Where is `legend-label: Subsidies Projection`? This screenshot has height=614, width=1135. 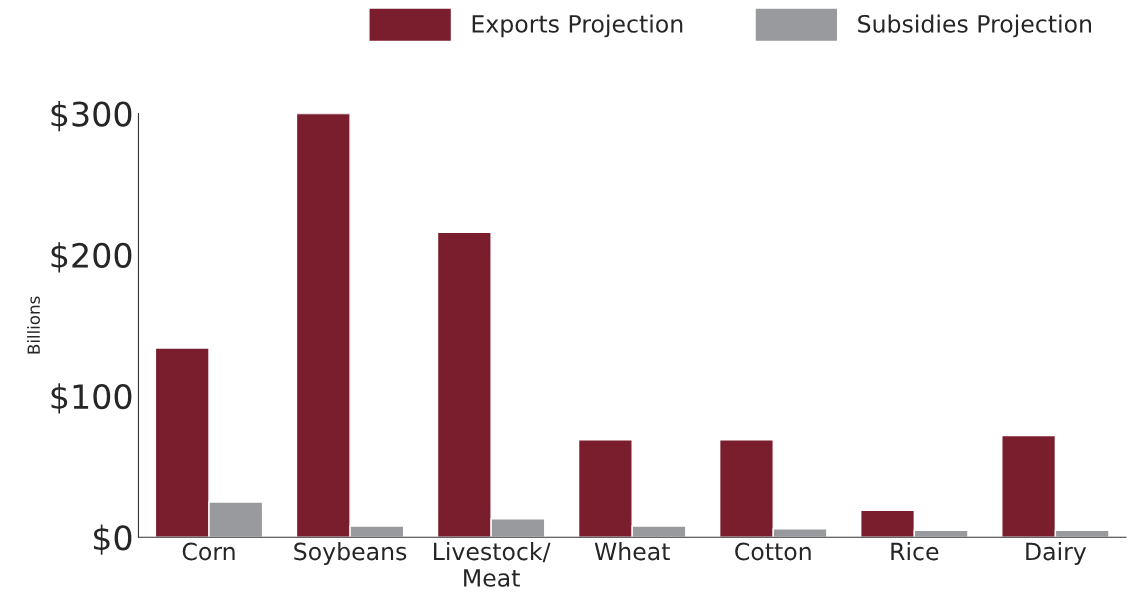 legend-label: Subsidies Projection is located at coordinates (975, 26).